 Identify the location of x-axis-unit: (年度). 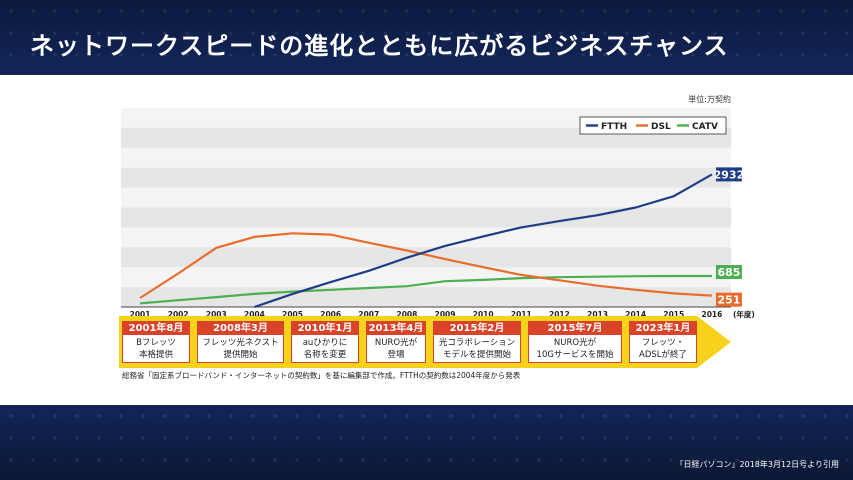
(744, 314).